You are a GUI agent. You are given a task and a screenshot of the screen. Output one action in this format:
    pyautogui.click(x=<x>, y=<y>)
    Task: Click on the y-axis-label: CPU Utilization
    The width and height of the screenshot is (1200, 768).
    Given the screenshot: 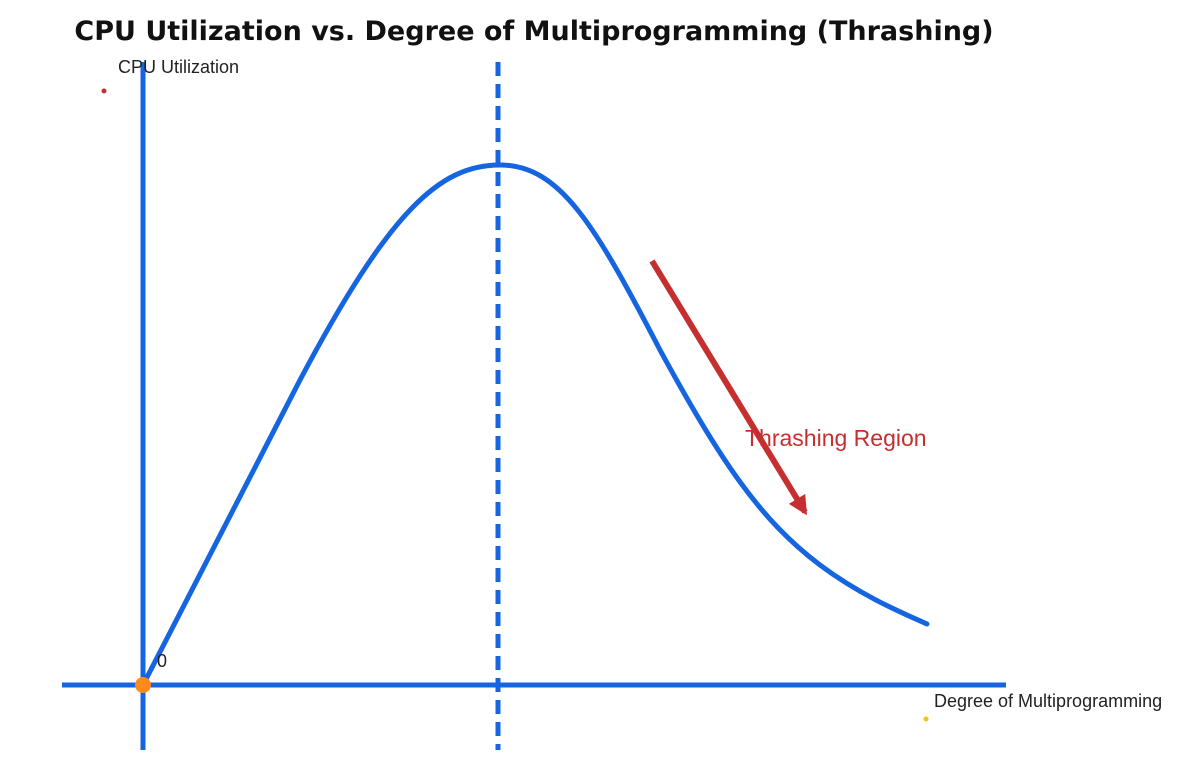 What is the action you would take?
    pyautogui.click(x=178, y=67)
    